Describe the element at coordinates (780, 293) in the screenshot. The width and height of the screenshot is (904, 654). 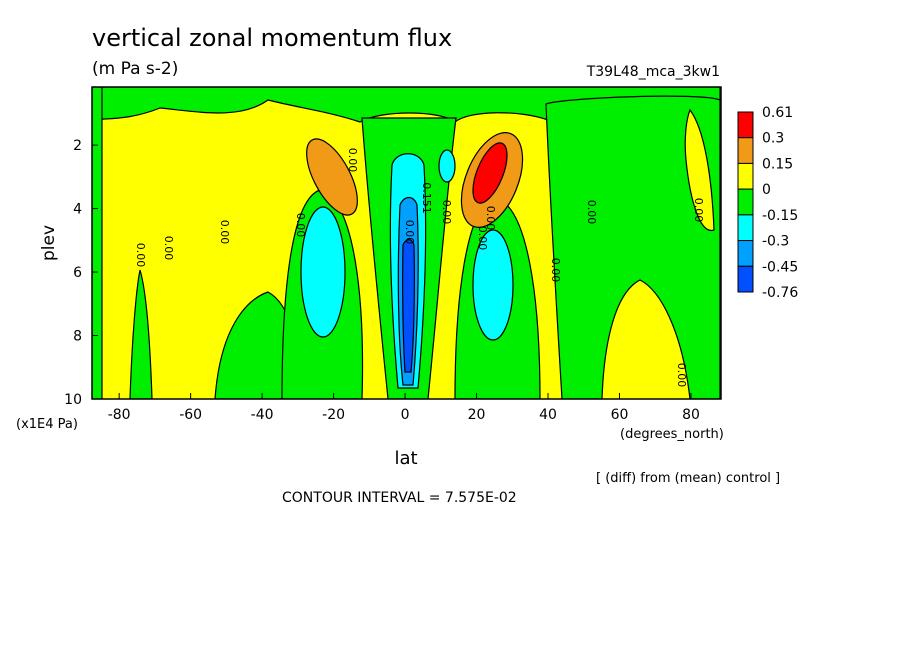
I see `colorbar-label: -0.76` at that location.